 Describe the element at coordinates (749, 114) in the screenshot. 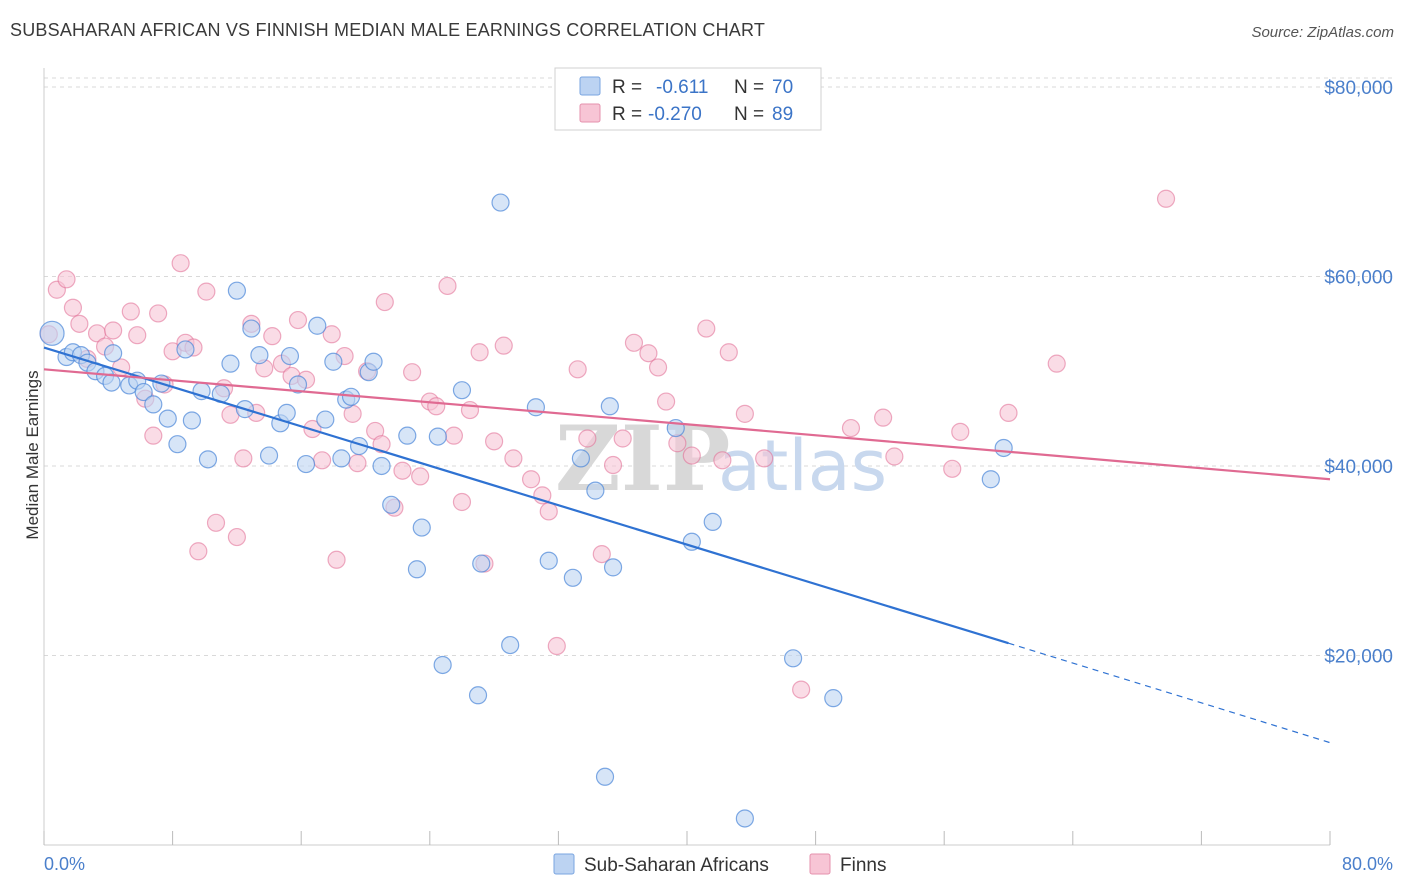

I see `legend-n-label-2: N =` at that location.